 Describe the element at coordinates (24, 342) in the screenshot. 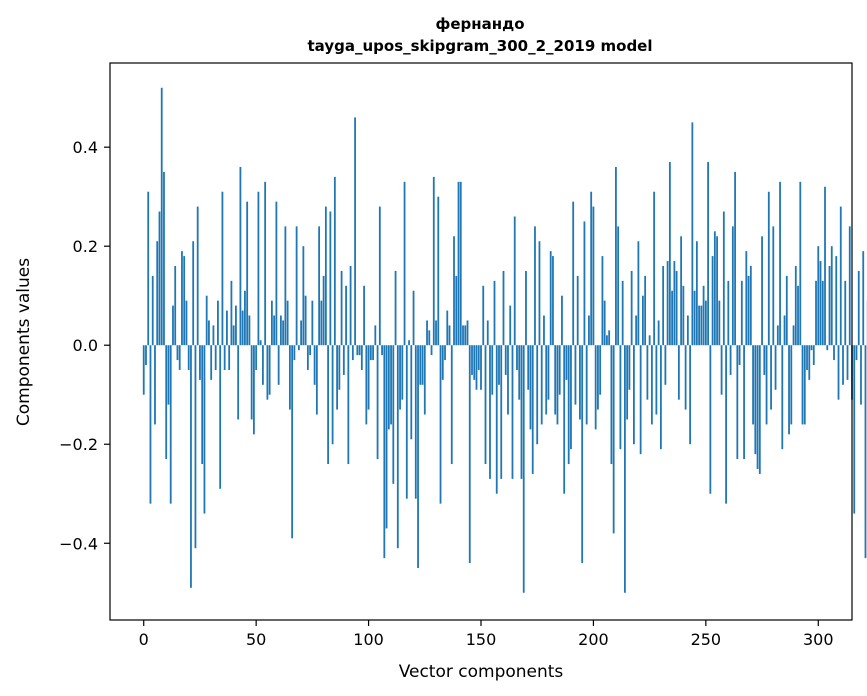

I see `y-axis-label: Components values` at that location.